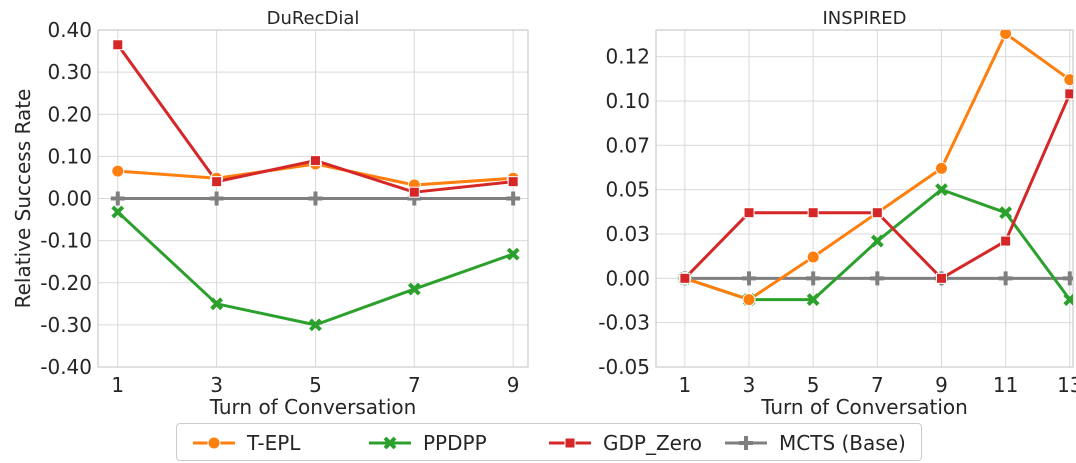 The width and height of the screenshot is (1076, 463). Describe the element at coordinates (624, 367) in the screenshot. I see `y-tick-label: -0.05` at that location.